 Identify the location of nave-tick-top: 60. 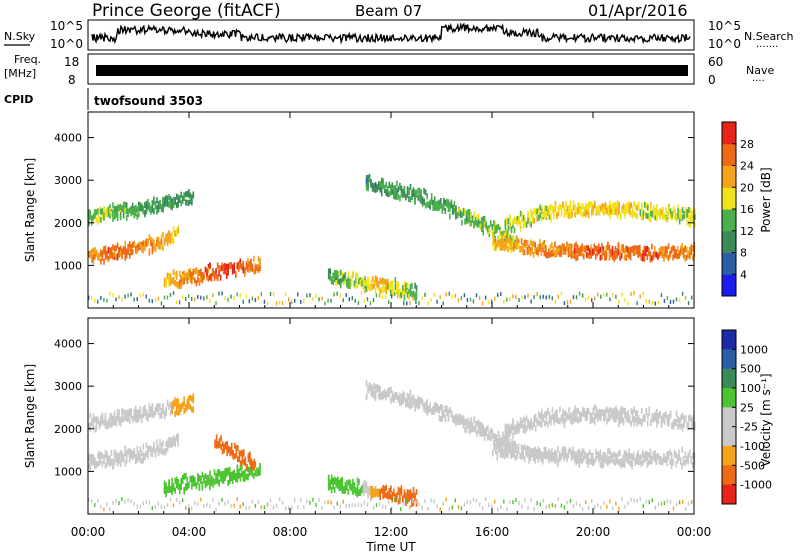
(715, 62).